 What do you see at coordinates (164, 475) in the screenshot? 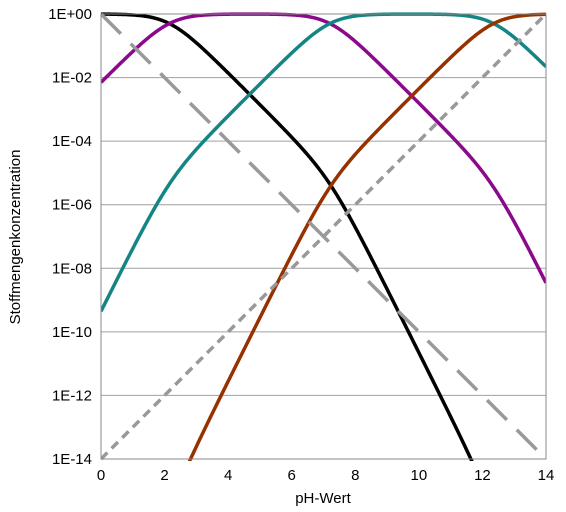
I see `x-tick-label-1: 2` at bounding box center [164, 475].